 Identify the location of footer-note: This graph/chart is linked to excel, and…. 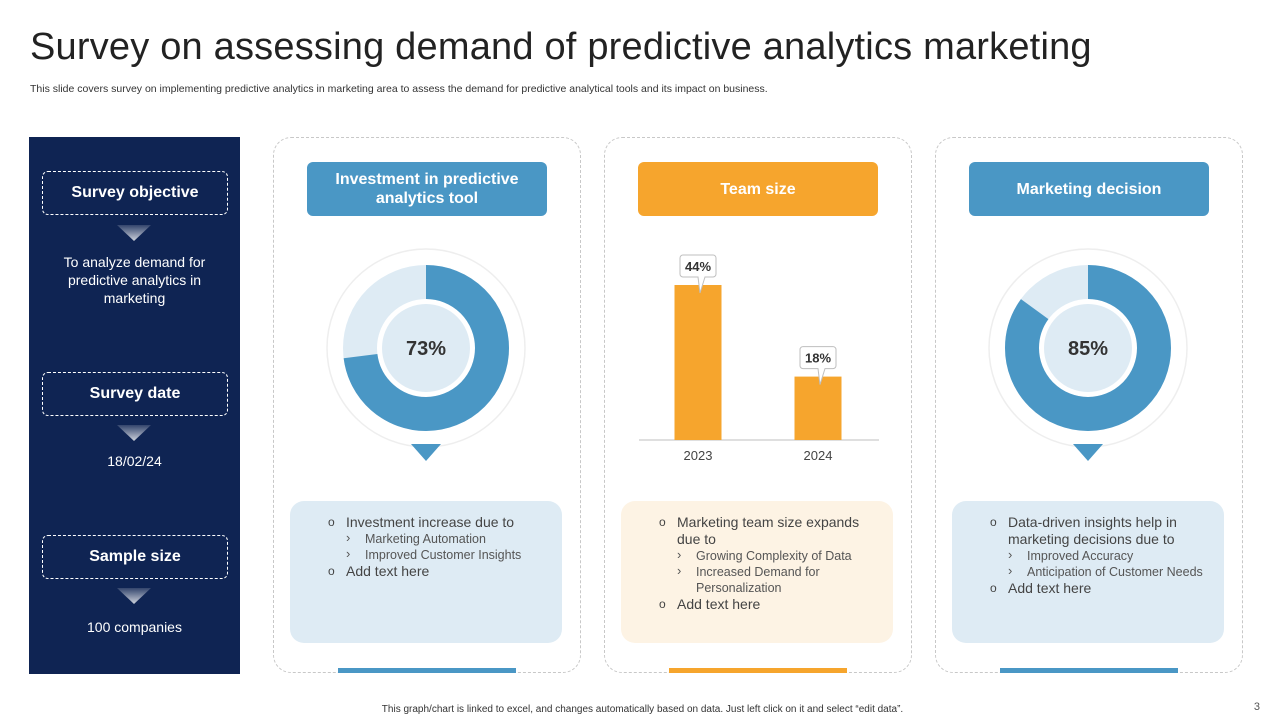
(642, 709).